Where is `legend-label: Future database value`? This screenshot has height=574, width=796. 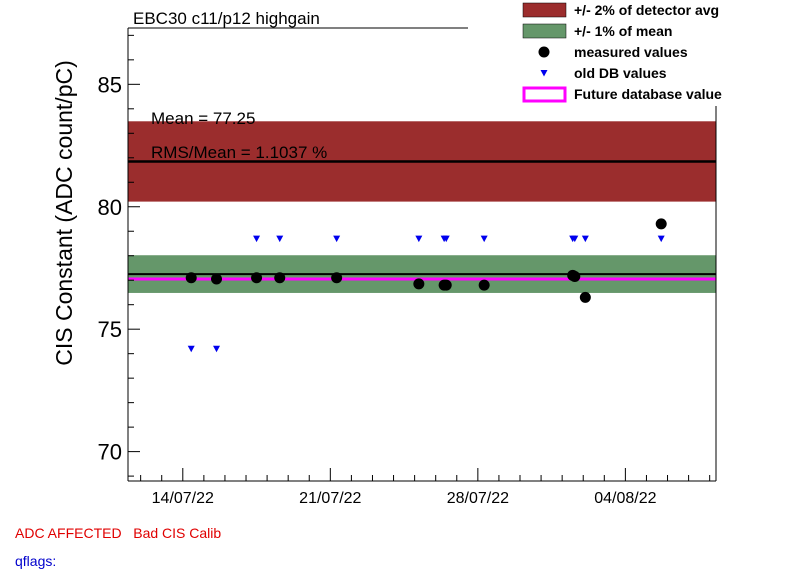 legend-label: Future database value is located at coordinates (648, 94).